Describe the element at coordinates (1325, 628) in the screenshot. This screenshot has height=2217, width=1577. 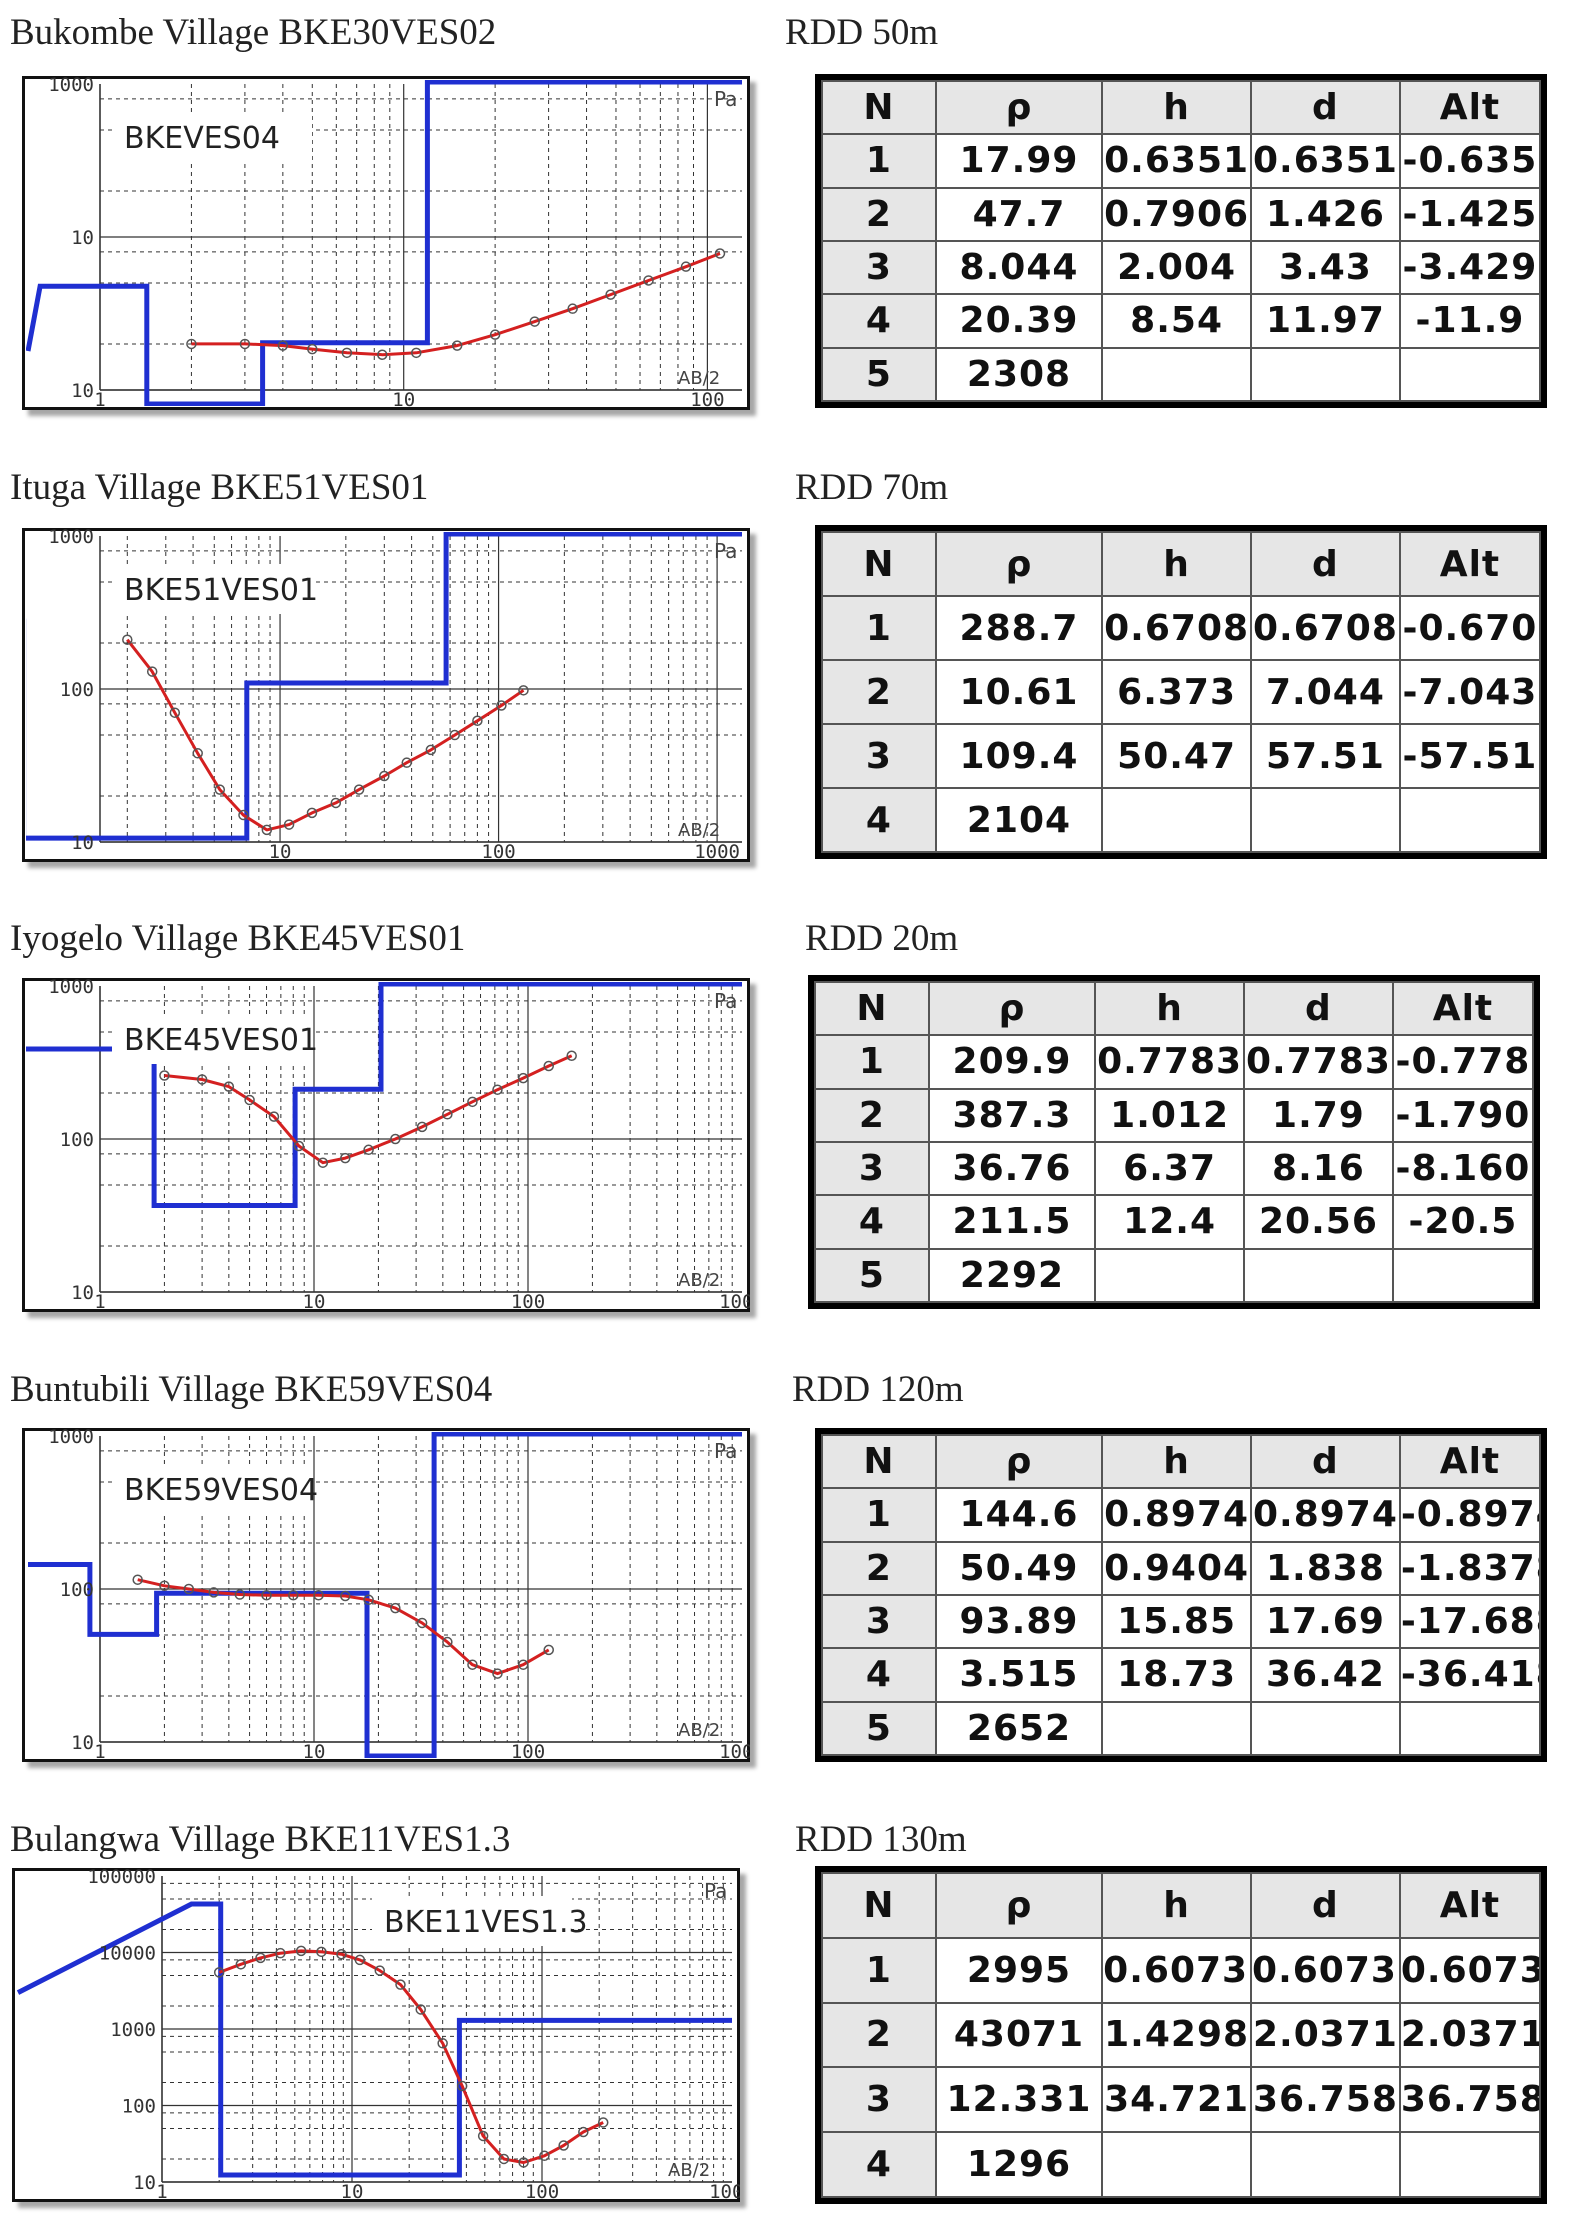
I see `table-cell: 0.6708` at that location.